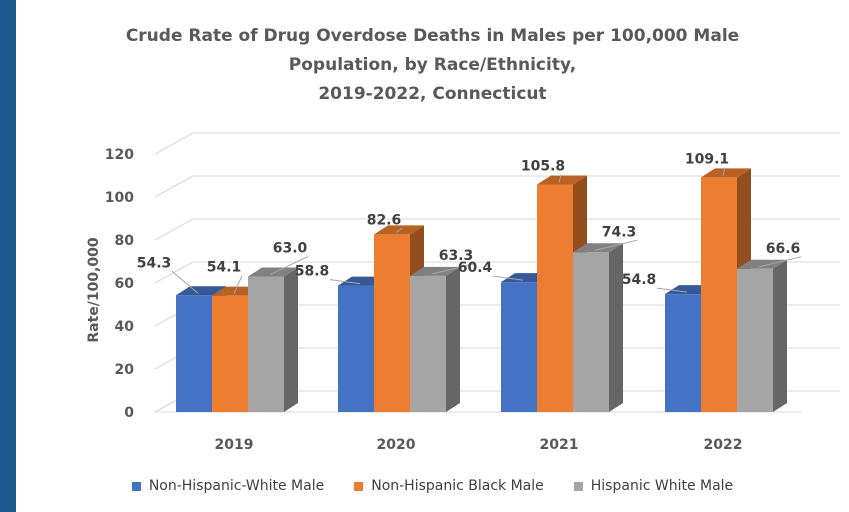 This screenshot has width=849, height=512. I want to click on y-tick-label-3: 60, so click(125, 284).